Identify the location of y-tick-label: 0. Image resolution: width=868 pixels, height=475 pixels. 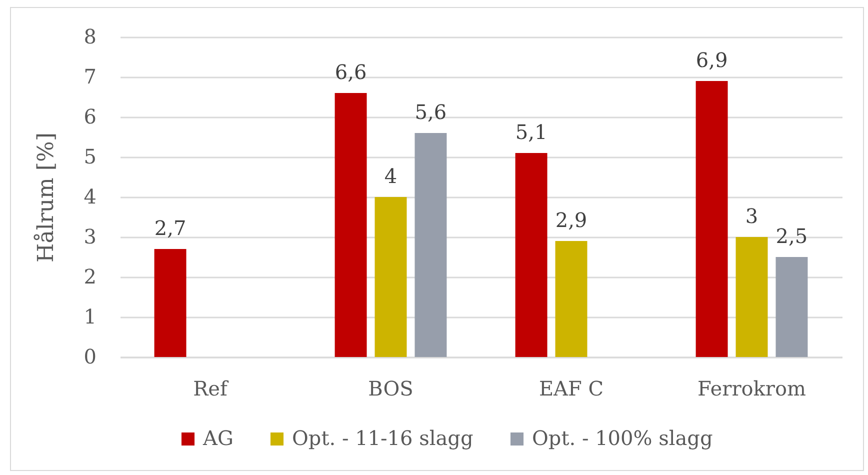
(90, 356).